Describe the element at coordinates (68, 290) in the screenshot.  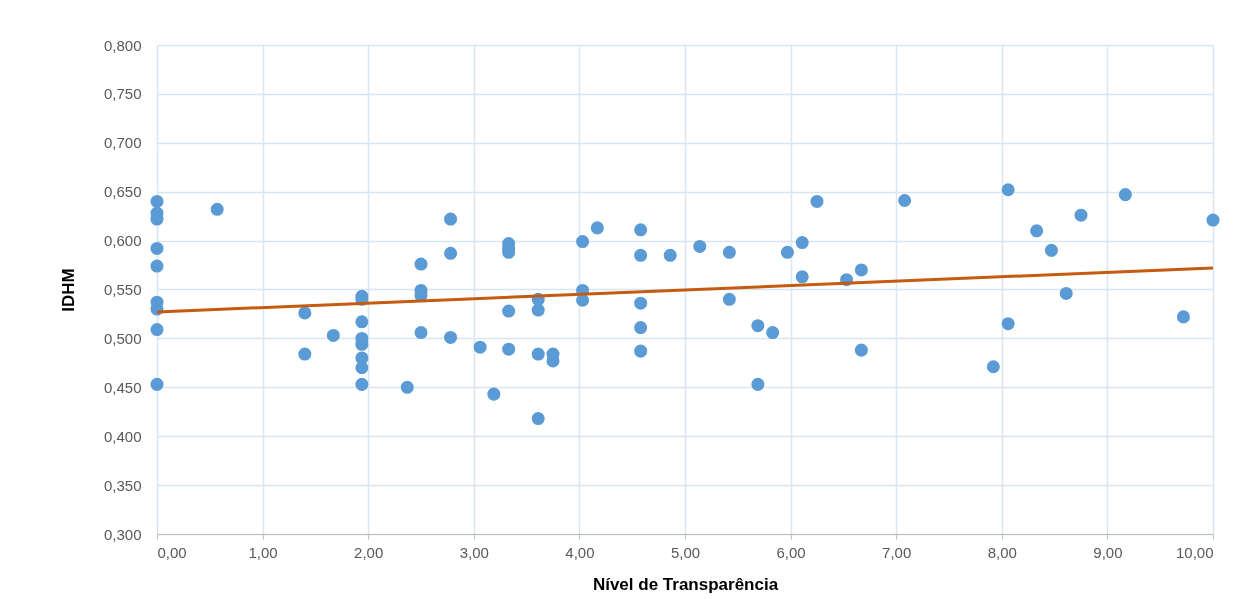
I see `y-axis-title: IDHM` at that location.